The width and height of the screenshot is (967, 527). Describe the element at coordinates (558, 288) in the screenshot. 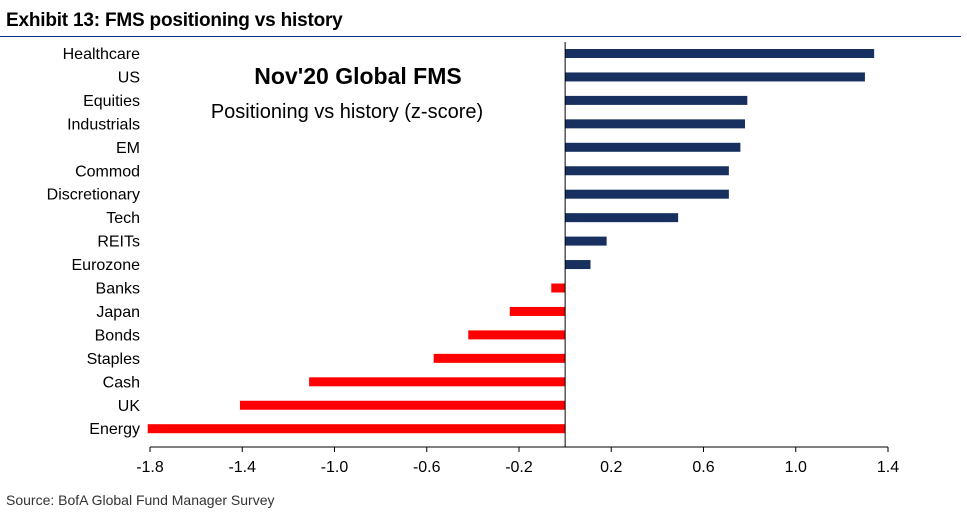

I see `bar-banks` at that location.